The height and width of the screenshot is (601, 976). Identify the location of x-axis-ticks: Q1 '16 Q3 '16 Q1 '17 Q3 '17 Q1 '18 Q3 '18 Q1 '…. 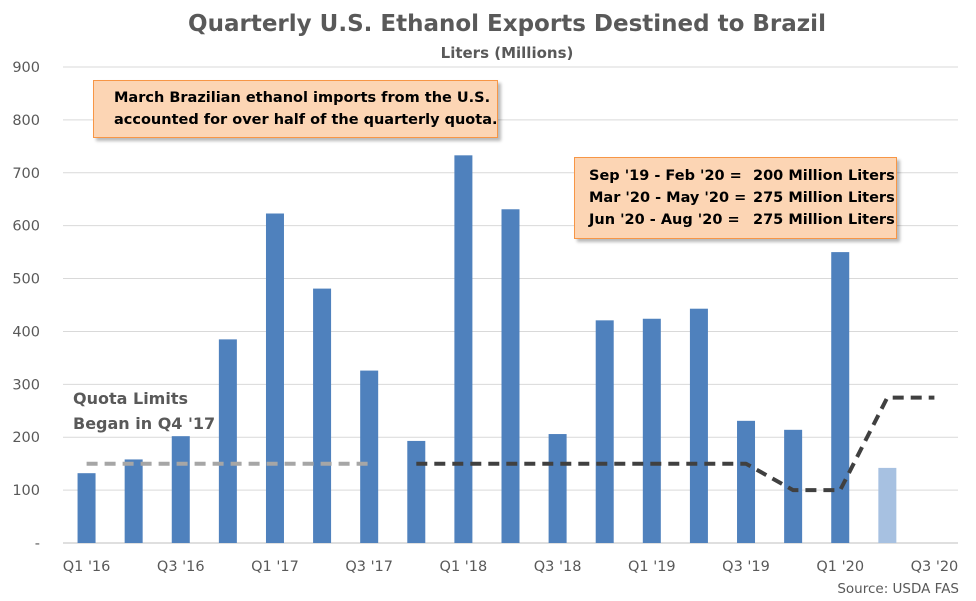
(511, 567).